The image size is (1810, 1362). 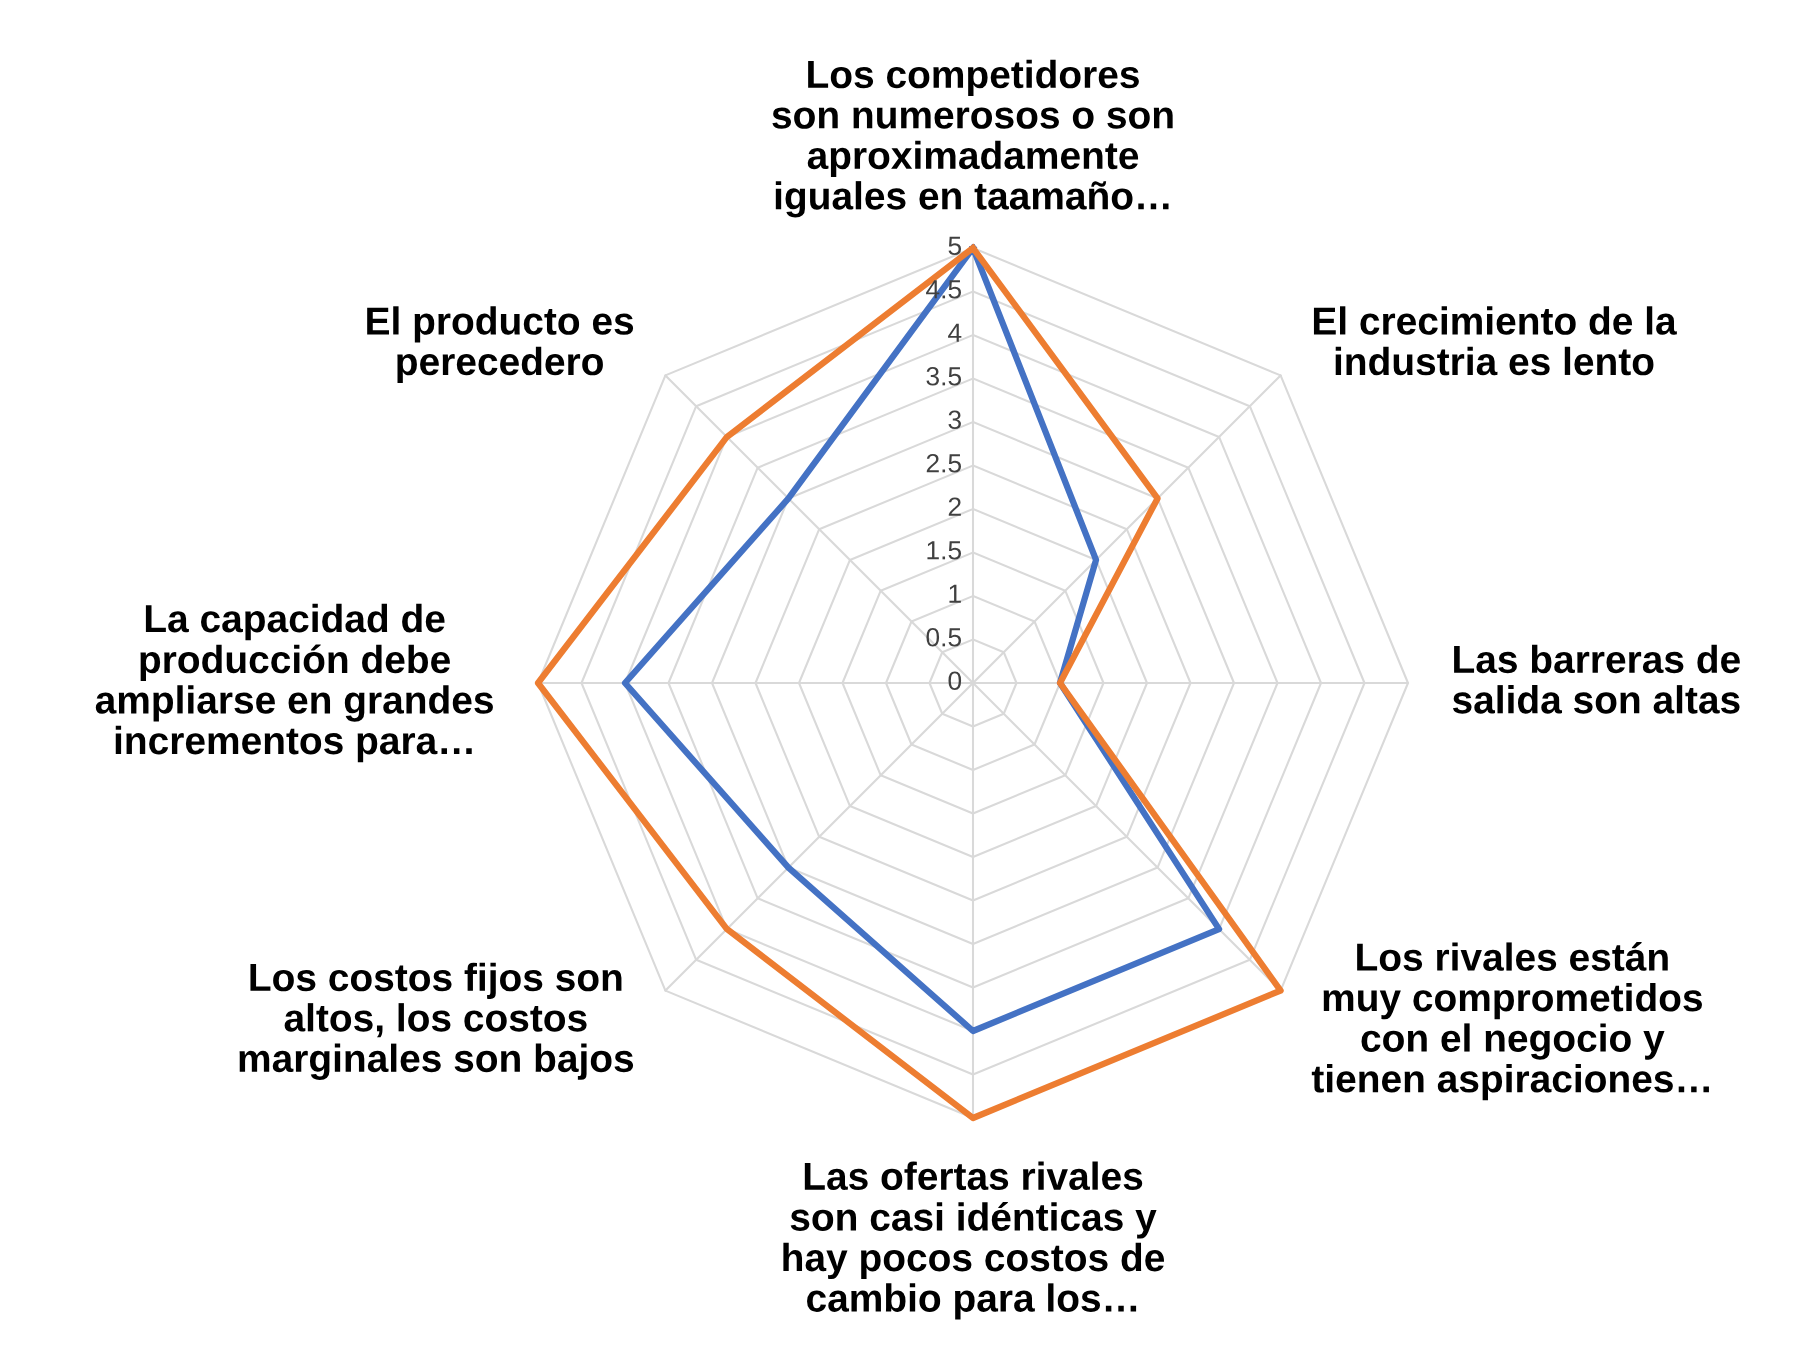 What do you see at coordinates (955, 593) in the screenshot?
I see `y-tick-label: 1` at bounding box center [955, 593].